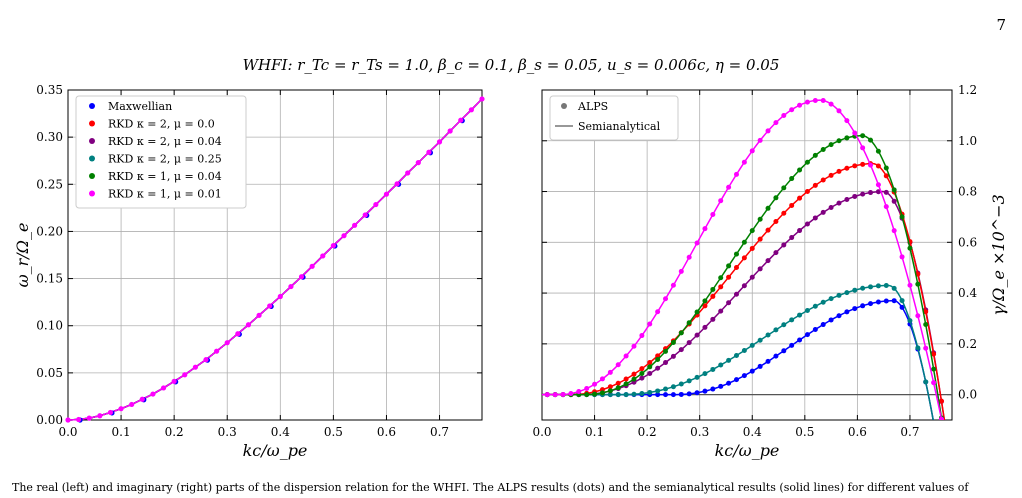 This screenshot has height=498, width=1022. I want to click on x-tick-label: 0.6, so click(857, 432).